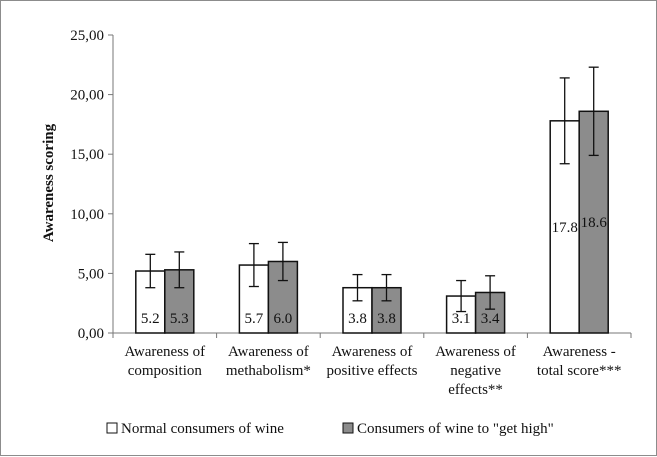 Image resolution: width=657 pixels, height=457 pixels. What do you see at coordinates (475, 371) in the screenshot?
I see `category-label: negative` at bounding box center [475, 371].